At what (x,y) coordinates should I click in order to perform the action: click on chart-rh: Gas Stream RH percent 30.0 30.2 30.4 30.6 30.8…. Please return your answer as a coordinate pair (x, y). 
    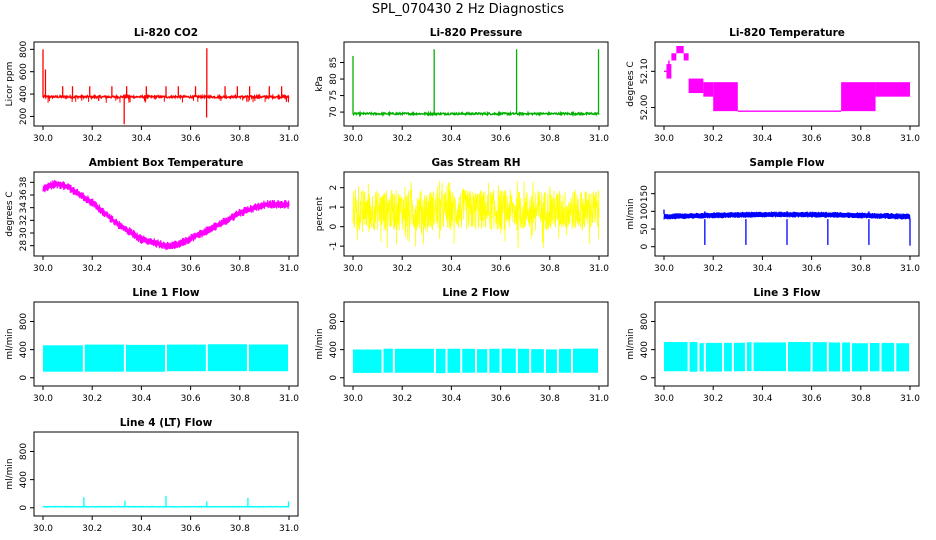
    Looking at the image, I should click on (462, 215).